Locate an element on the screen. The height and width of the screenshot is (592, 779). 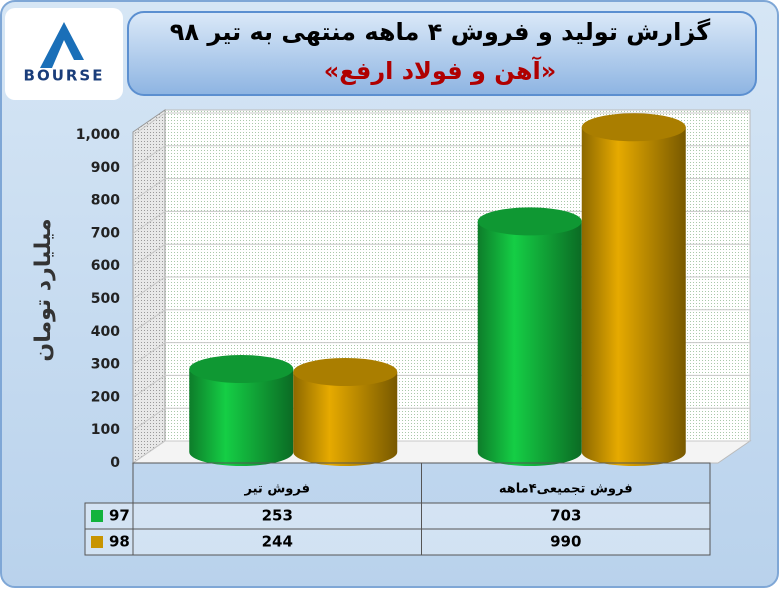
y-tick-label: 500 is located at coordinates (105, 299).